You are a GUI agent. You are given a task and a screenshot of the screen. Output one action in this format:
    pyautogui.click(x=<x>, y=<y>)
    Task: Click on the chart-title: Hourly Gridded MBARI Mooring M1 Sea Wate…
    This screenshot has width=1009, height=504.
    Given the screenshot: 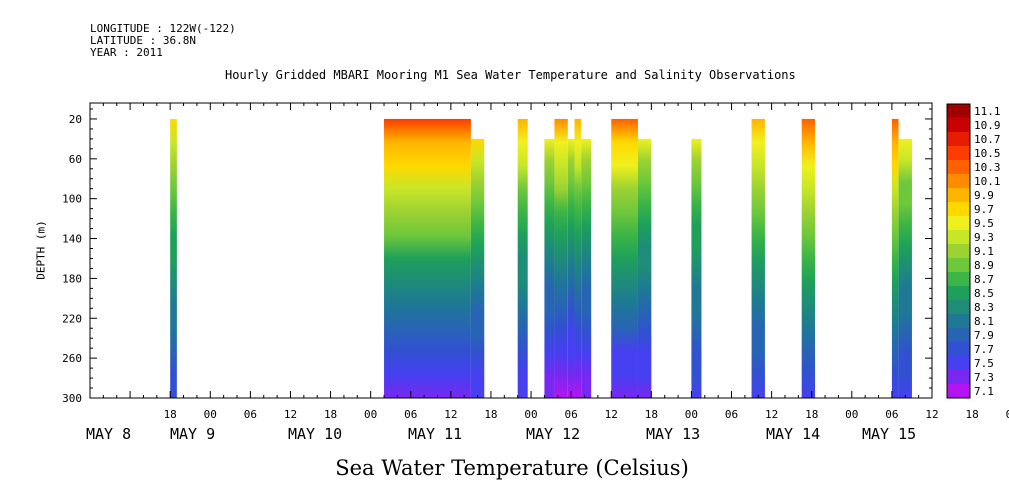 What is the action you would take?
    pyautogui.click(x=510, y=75)
    